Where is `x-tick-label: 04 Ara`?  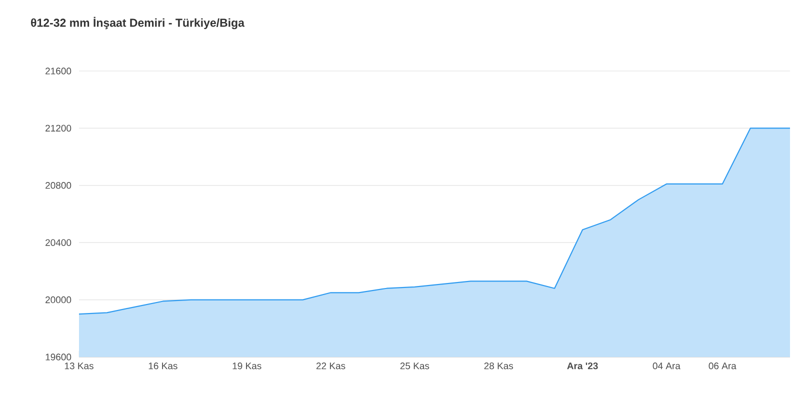 x-tick-label: 04 Ara is located at coordinates (666, 366).